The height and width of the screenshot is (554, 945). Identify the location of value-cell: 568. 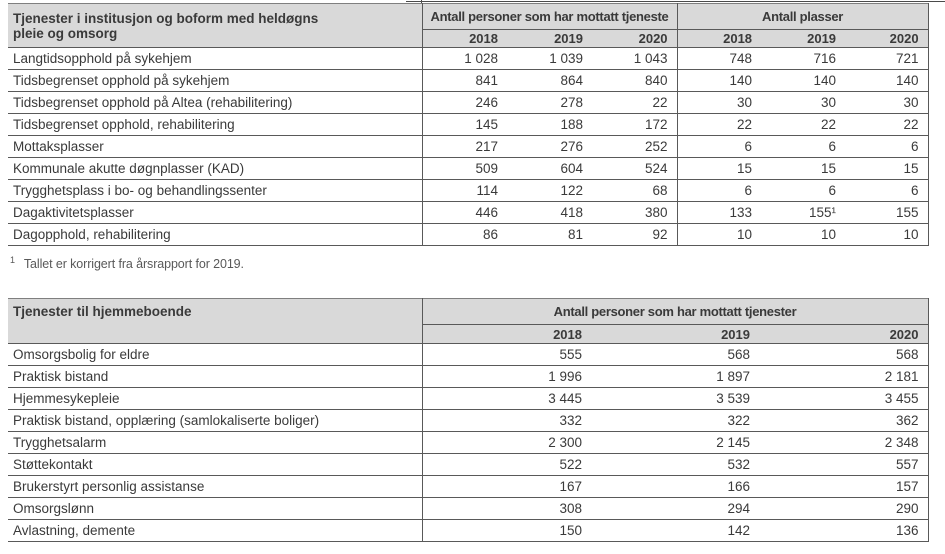
(844, 354).